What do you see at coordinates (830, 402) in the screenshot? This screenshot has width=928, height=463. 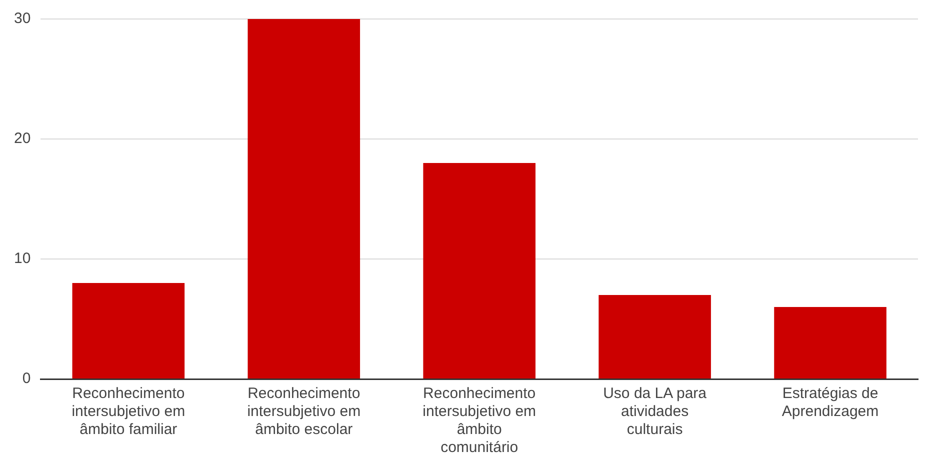 I see `x-tick-label: Estratégias de Aprendizagem` at bounding box center [830, 402].